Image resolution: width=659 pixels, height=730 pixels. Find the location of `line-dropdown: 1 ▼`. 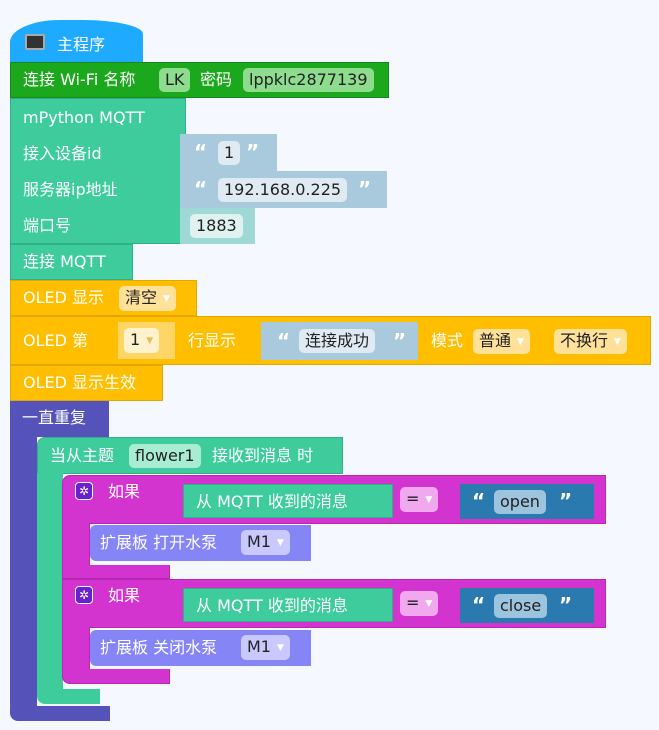

line-dropdown: 1 ▼ is located at coordinates (142, 340).